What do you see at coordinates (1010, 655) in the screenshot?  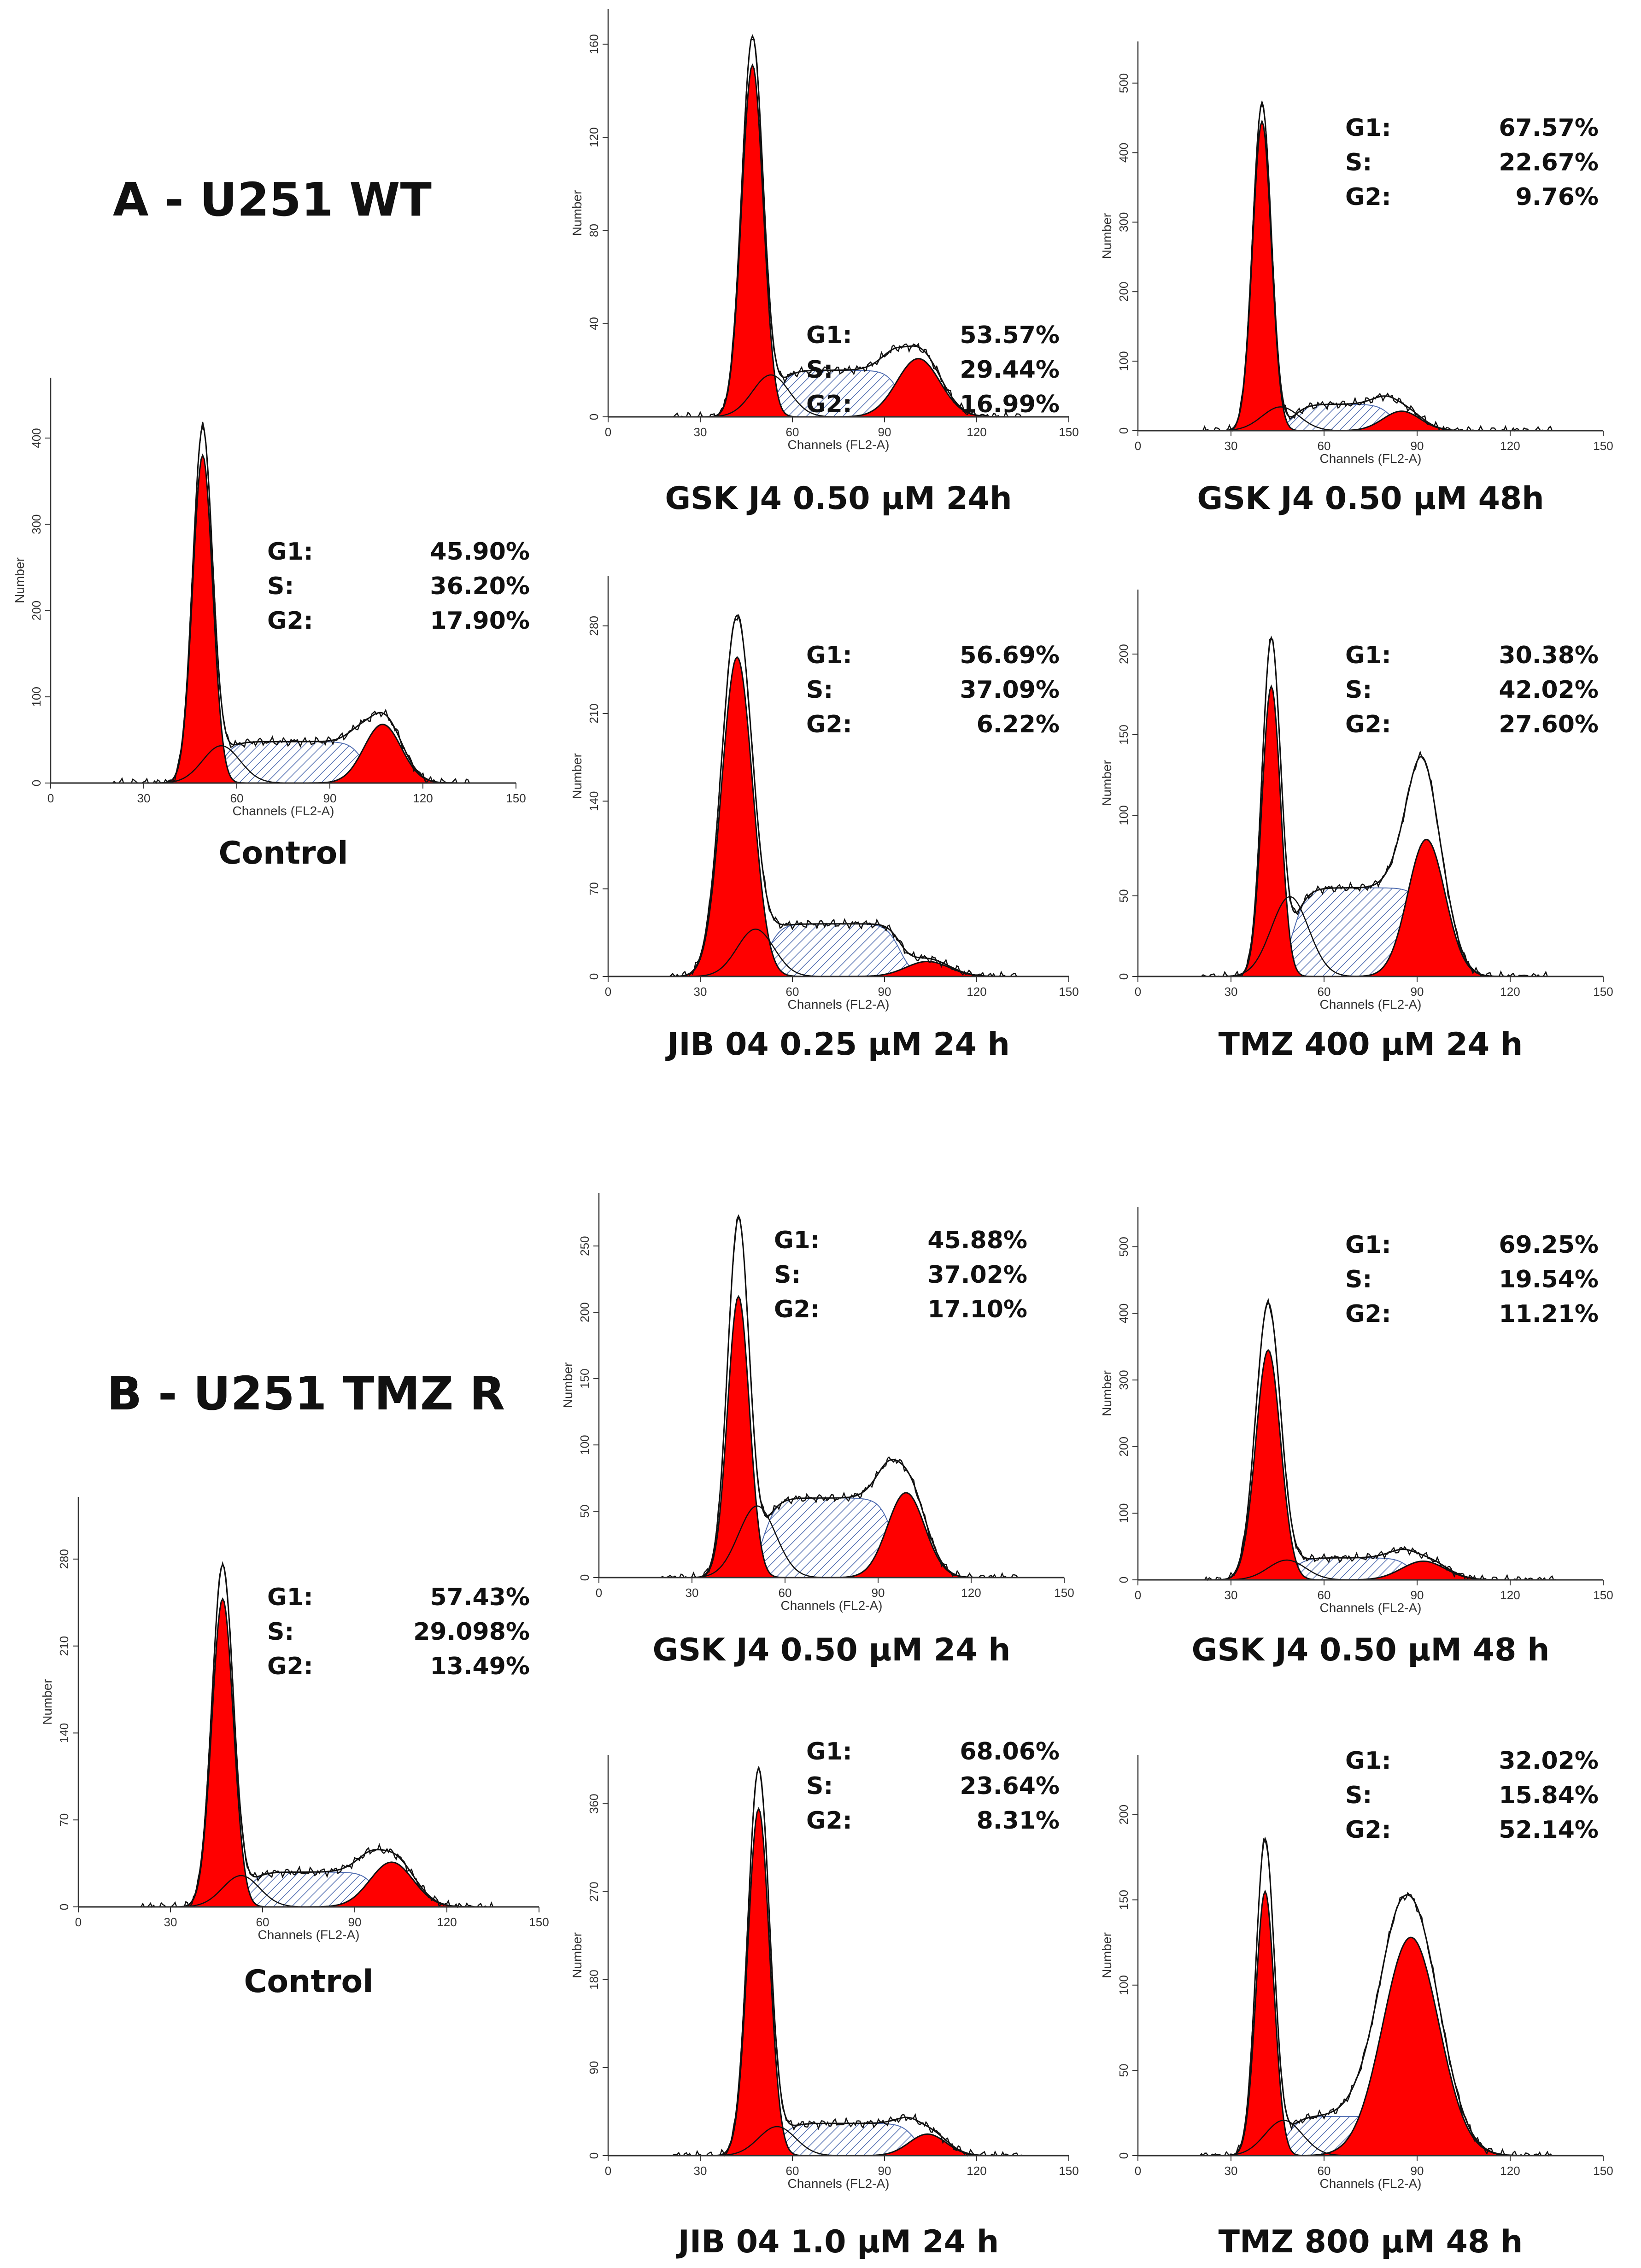 I see `stat-value: 56.69%` at bounding box center [1010, 655].